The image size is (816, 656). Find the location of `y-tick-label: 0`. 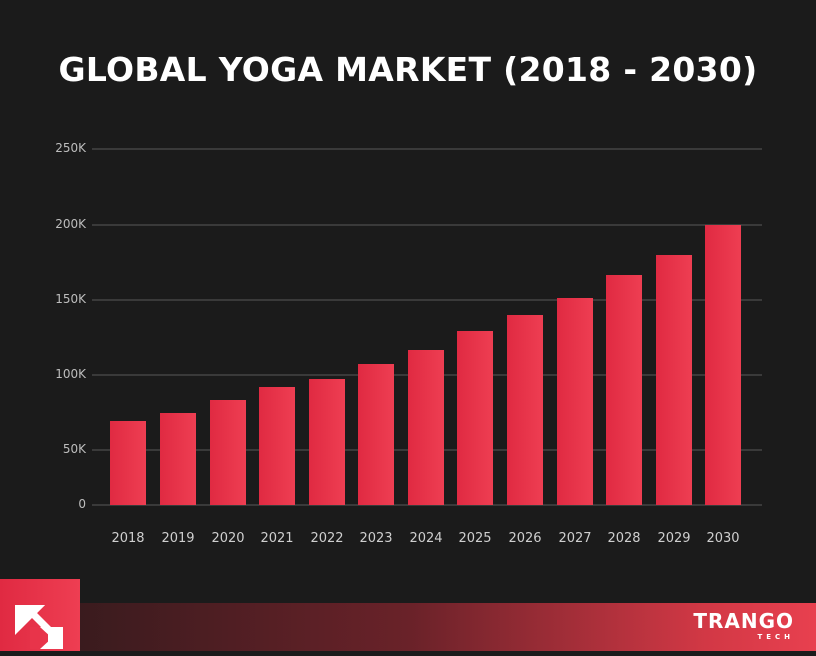

y-tick-label: 0 is located at coordinates (82, 504).